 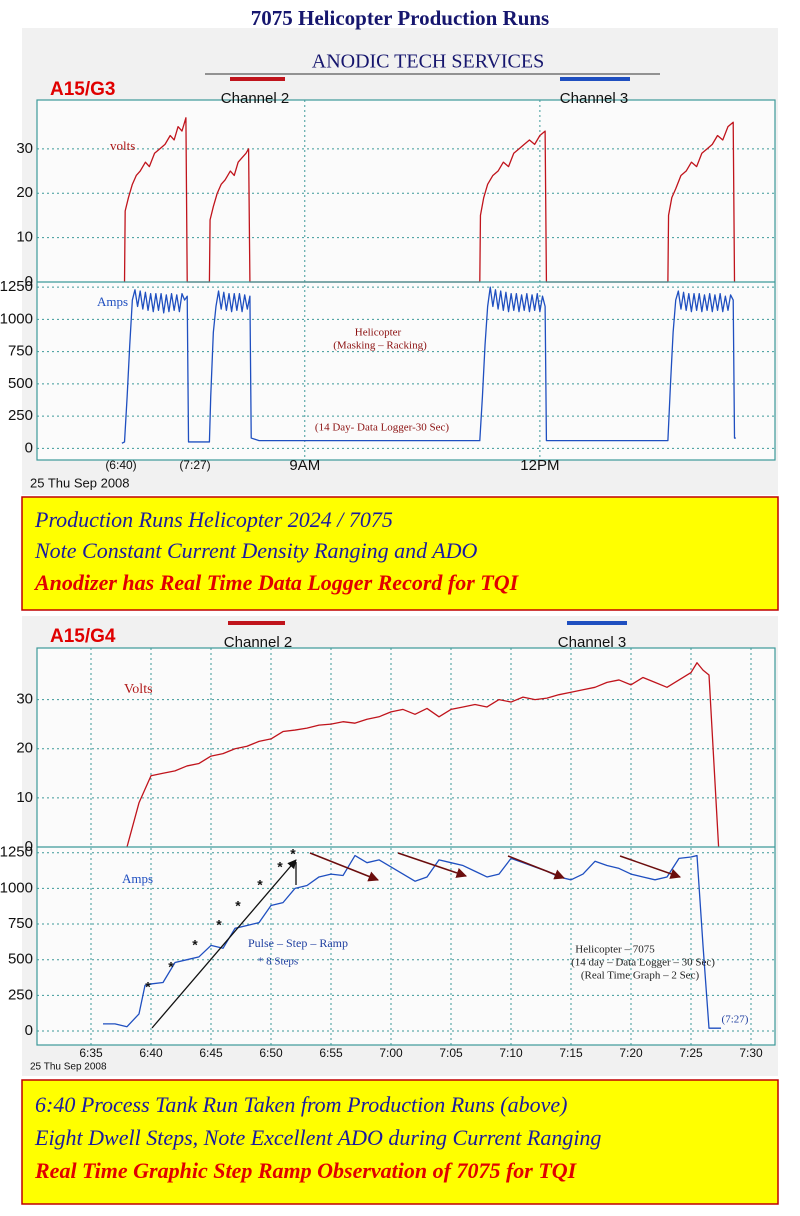 I want to click on x-tick-label: 7:00, so click(x=391, y=1053).